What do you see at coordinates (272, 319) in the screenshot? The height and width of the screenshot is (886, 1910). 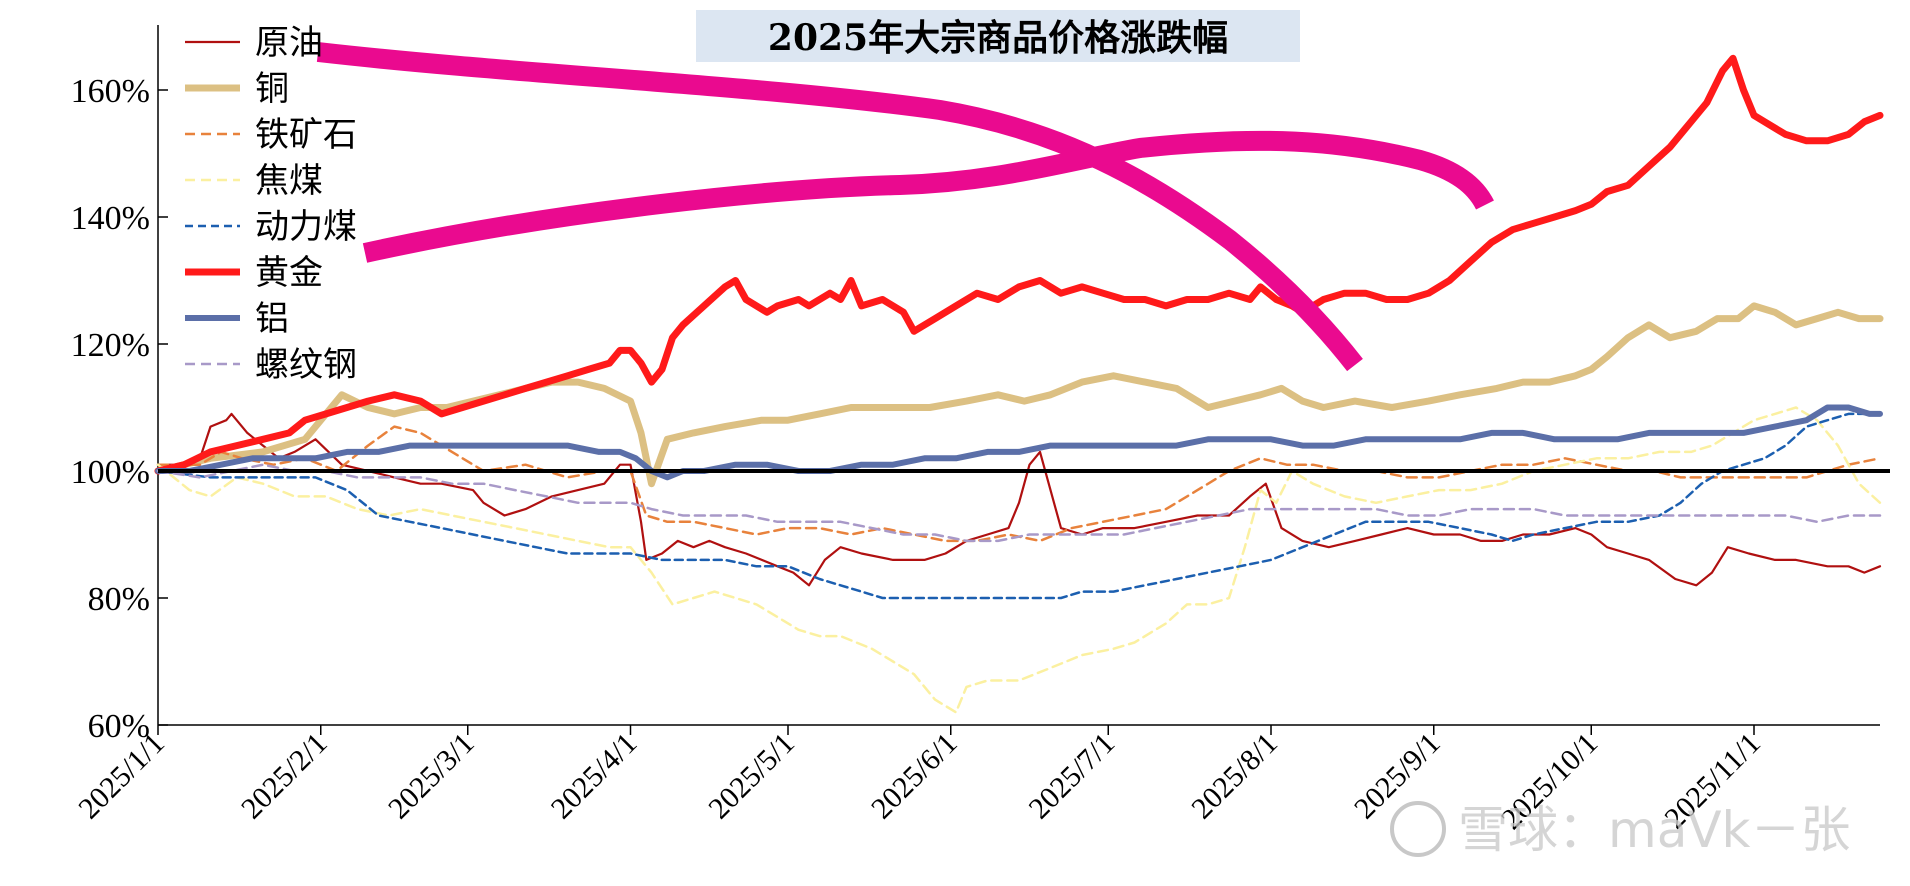 I see `legend-label-7: 铝` at bounding box center [272, 319].